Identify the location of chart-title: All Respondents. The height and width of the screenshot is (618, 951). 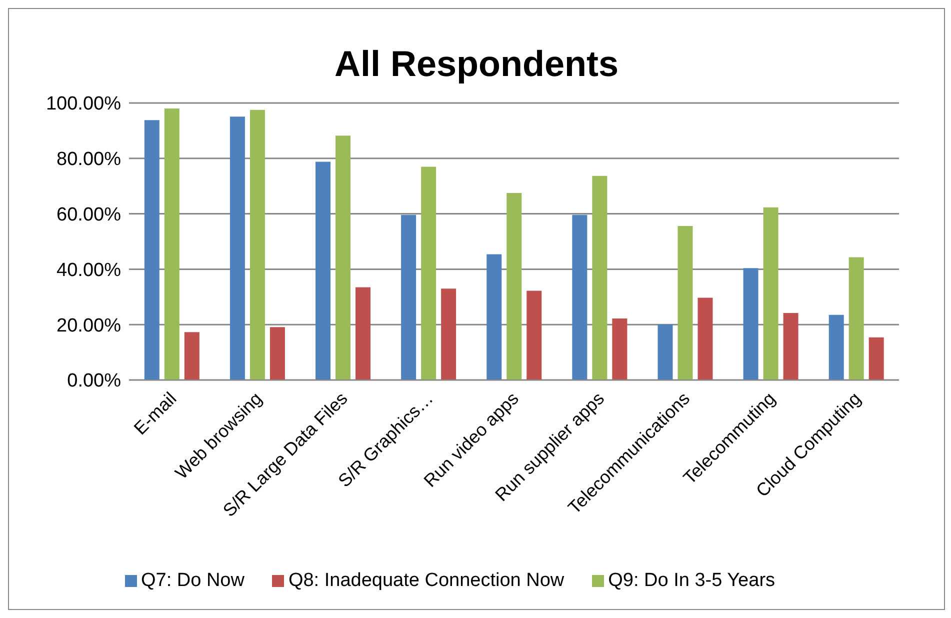
(476, 64).